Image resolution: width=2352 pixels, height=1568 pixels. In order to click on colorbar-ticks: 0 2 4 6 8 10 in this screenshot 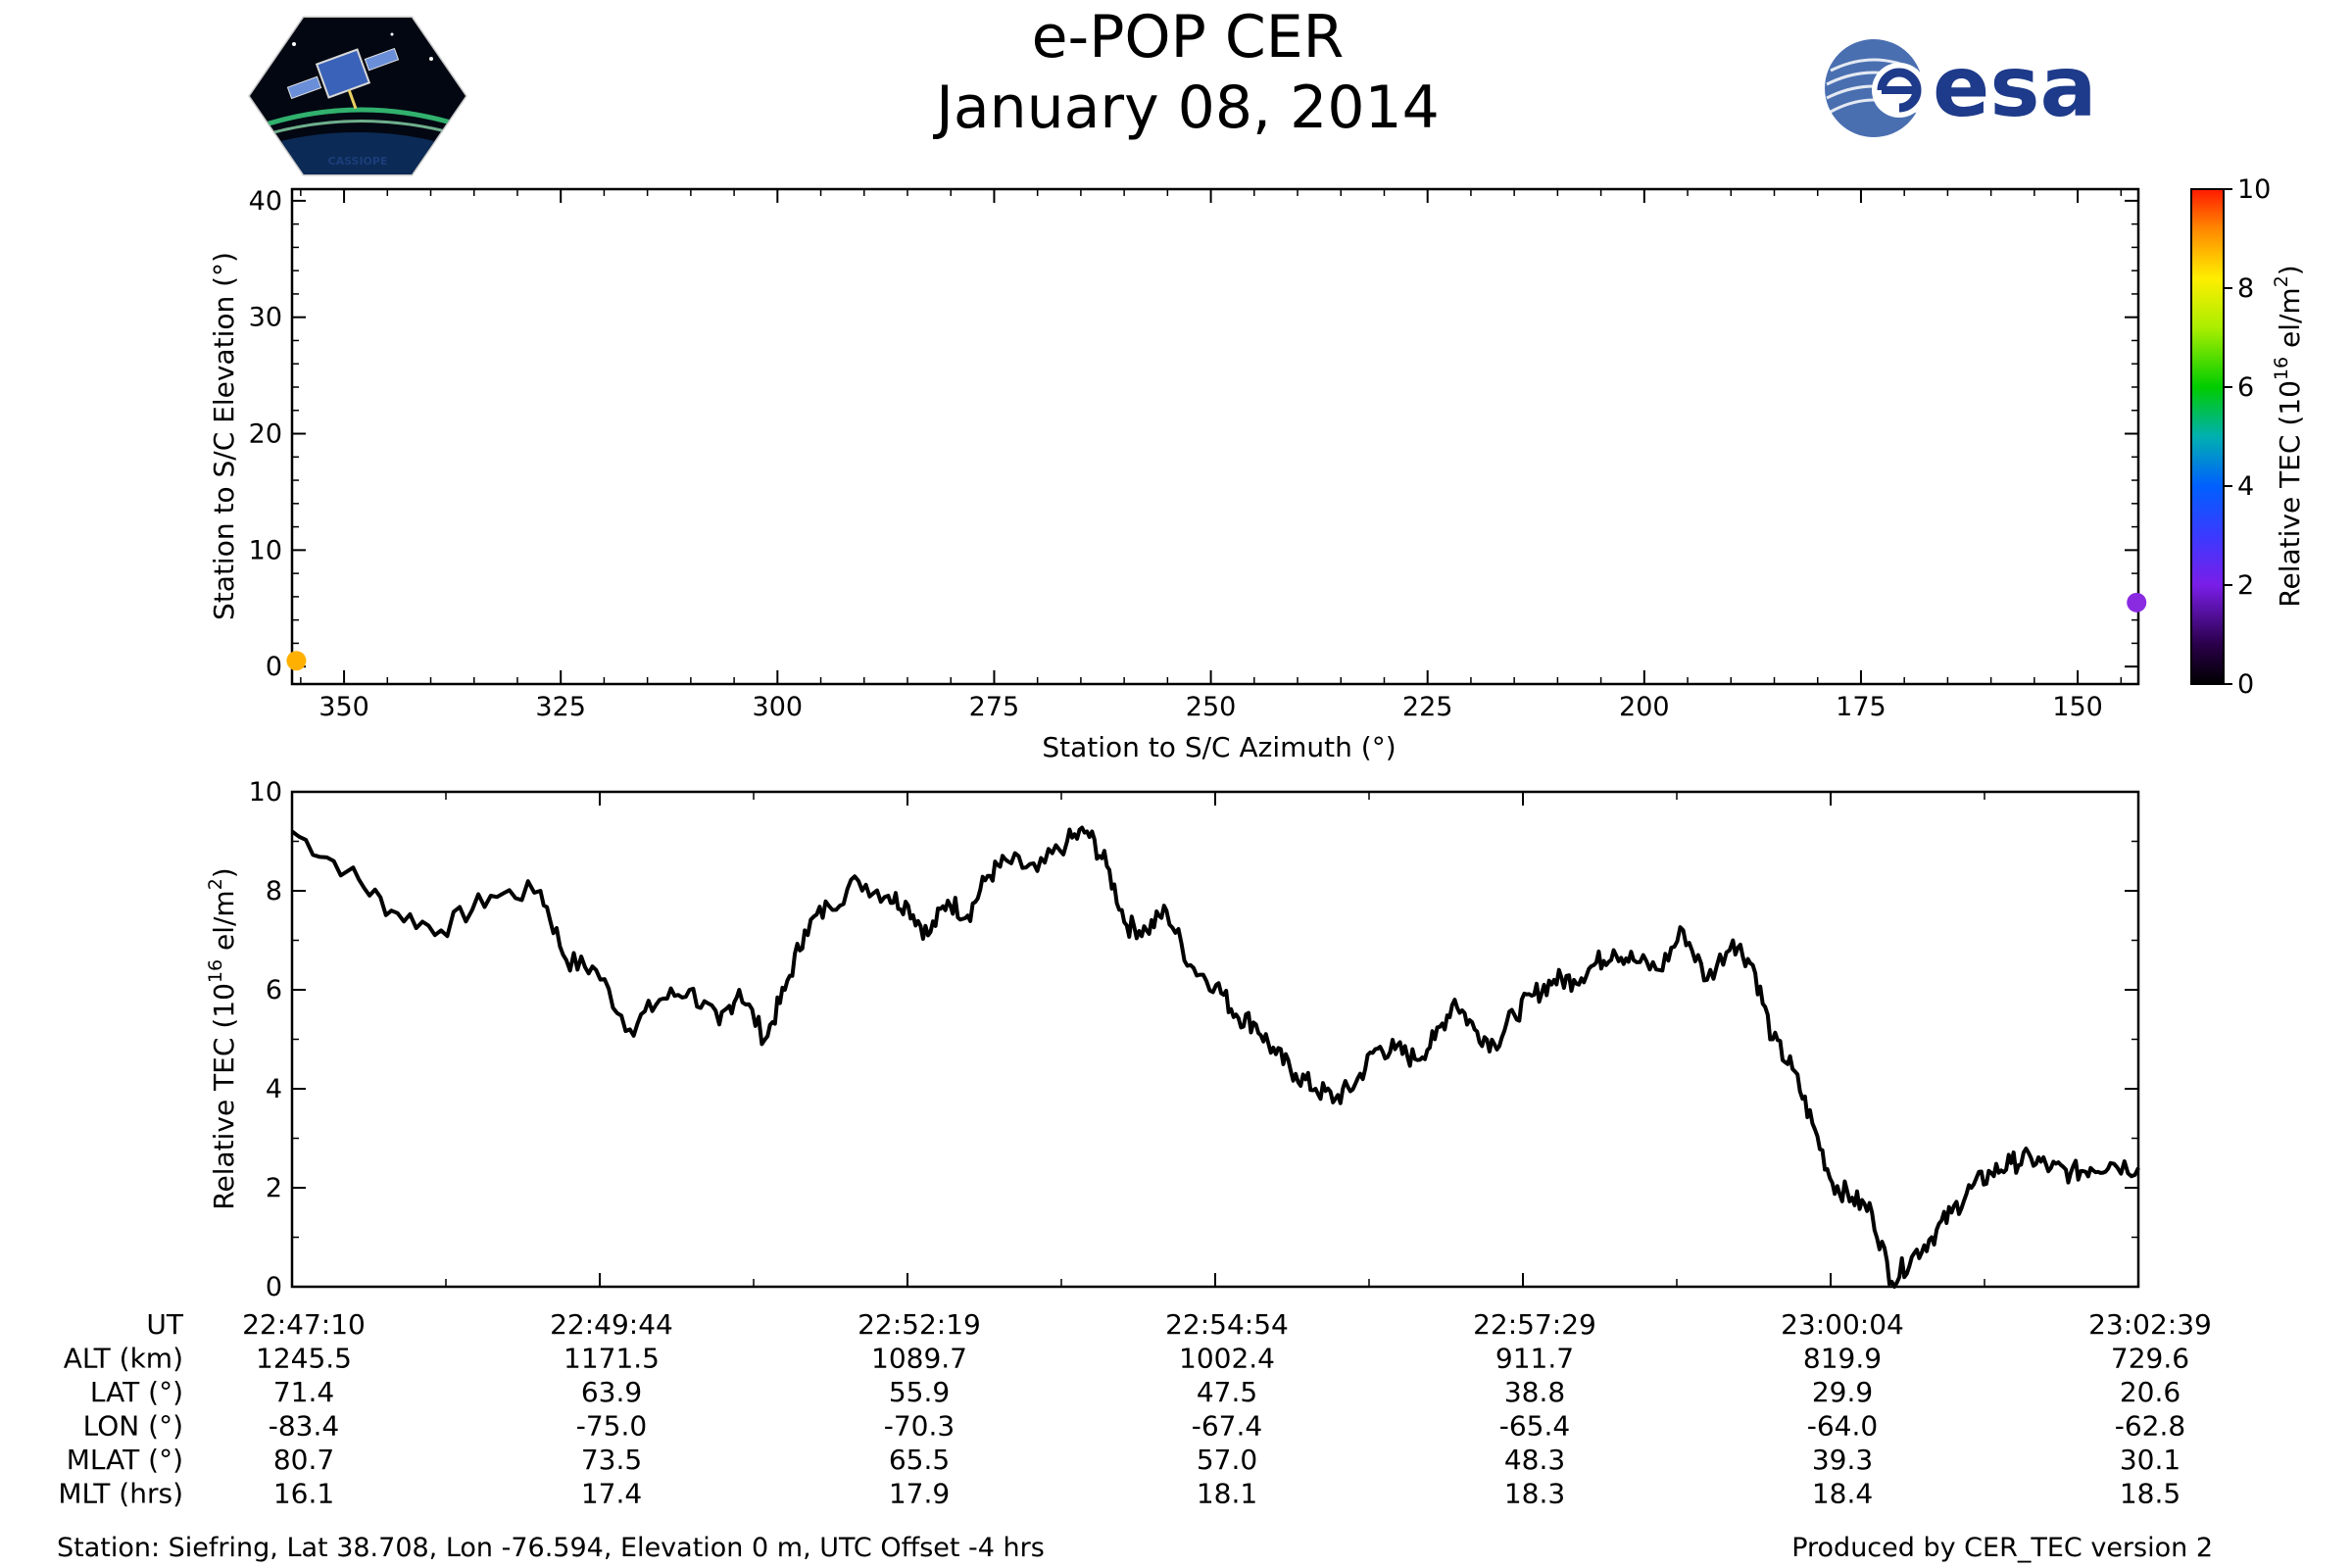, I will do `click(2247, 437)`.